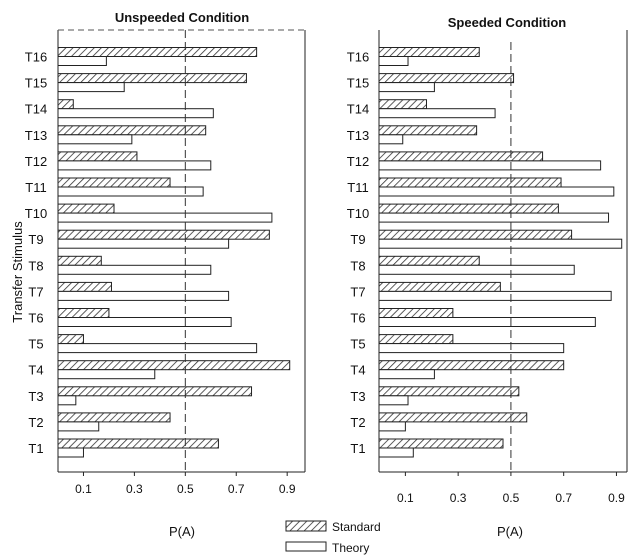 This screenshot has width=630, height=560. What do you see at coordinates (182, 531) in the screenshot?
I see `x-axis-label-unspeeded: P(A)` at bounding box center [182, 531].